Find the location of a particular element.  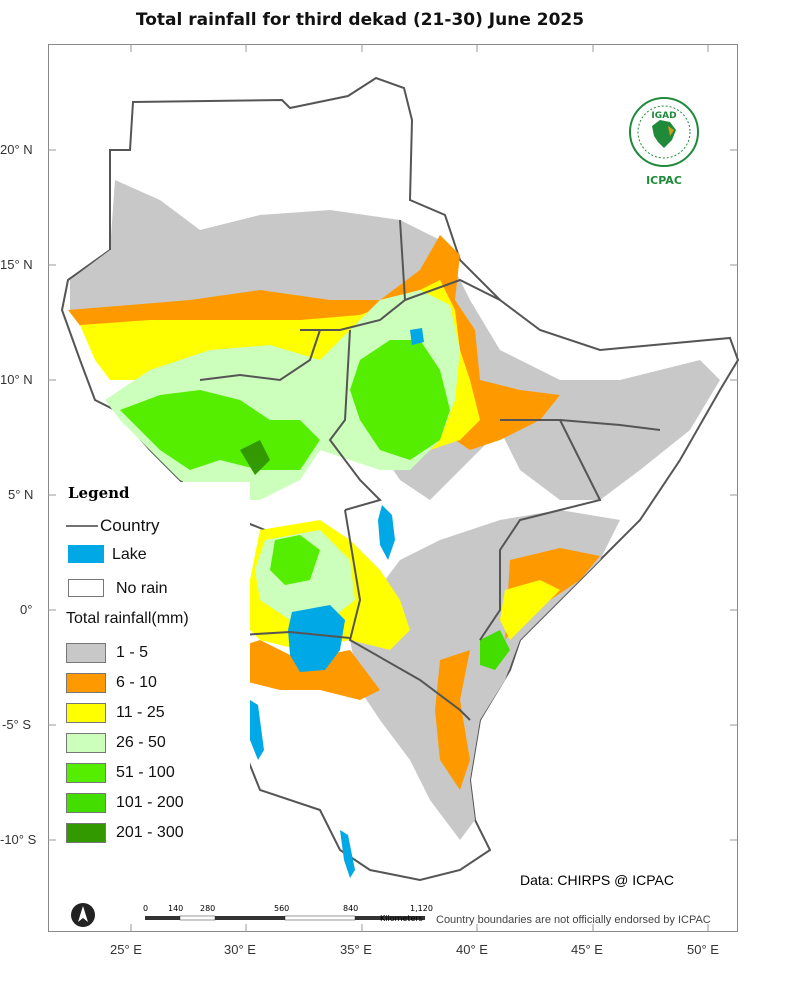

legend-lake-swatch is located at coordinates (86, 554).